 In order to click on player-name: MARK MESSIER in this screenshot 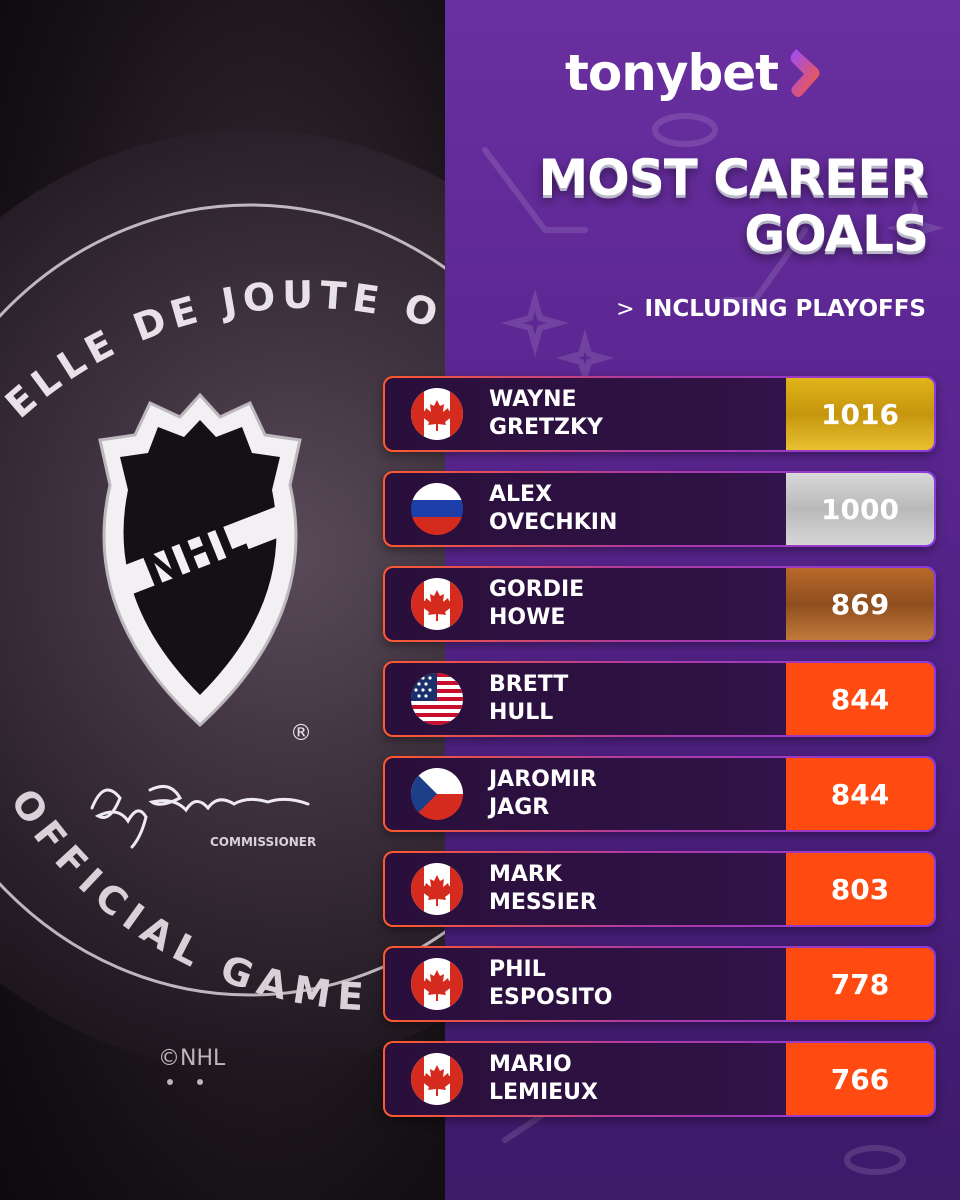, I will do `click(637, 889)`.